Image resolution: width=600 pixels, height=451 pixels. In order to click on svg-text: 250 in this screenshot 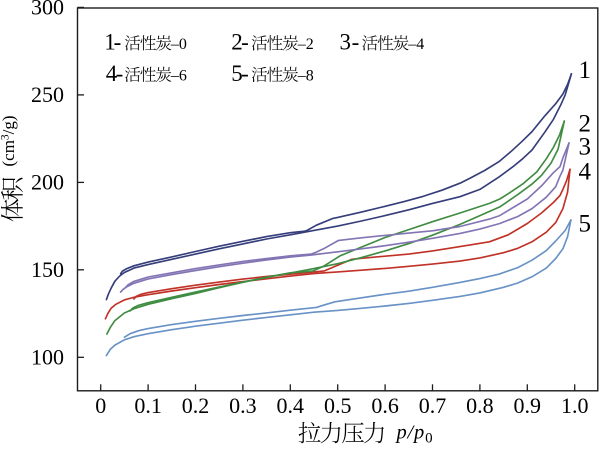, I will do `click(47, 94)`.